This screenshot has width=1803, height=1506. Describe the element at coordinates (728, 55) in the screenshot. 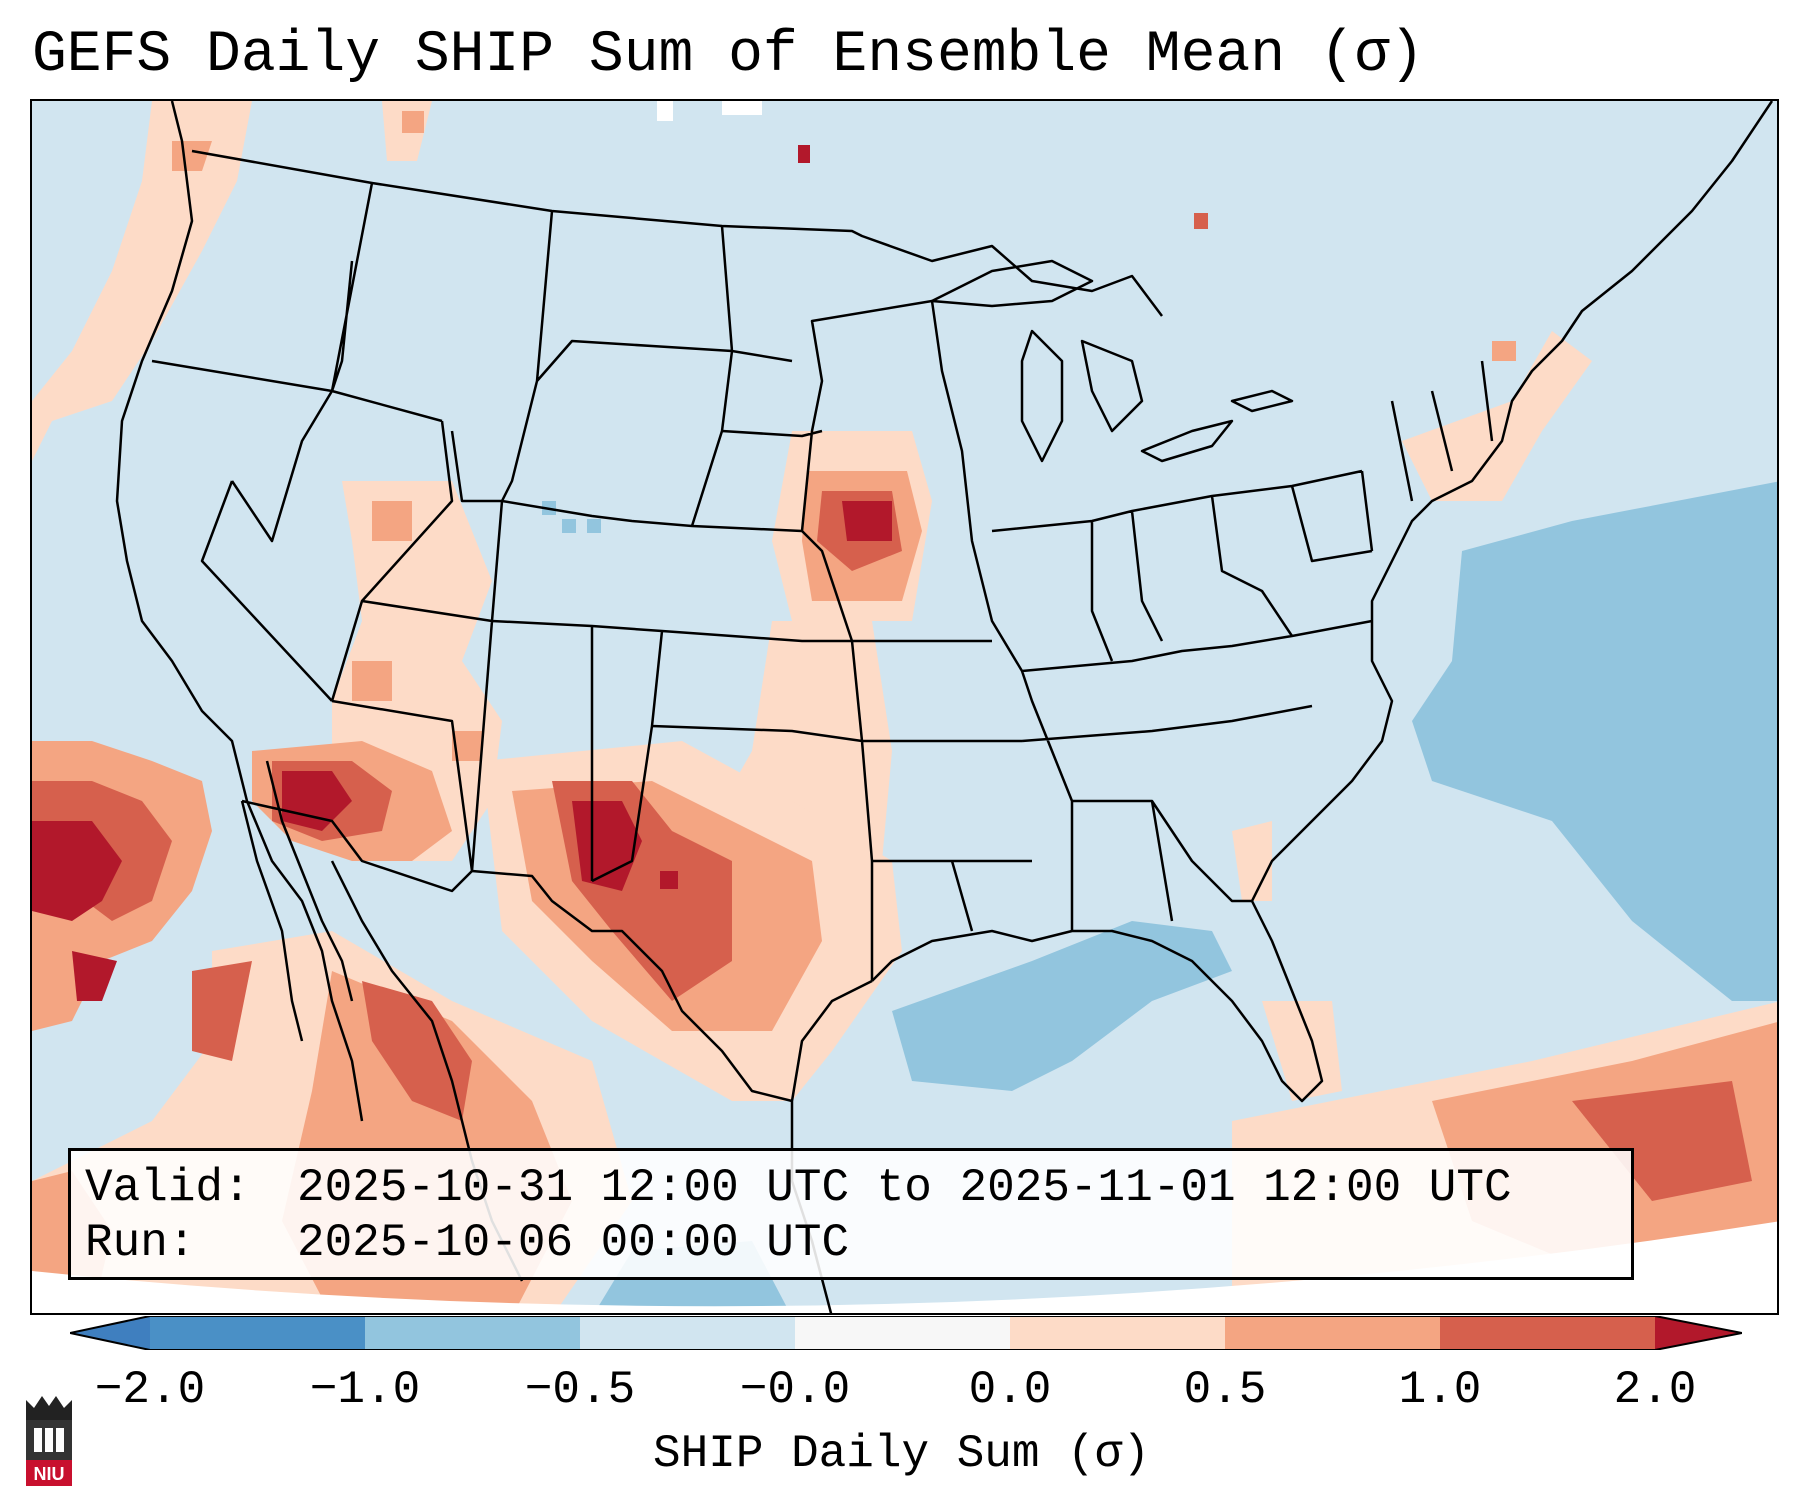

I see `figure-title: GEFS Daily SHIP Sum of Ensemble Mean (σ)` at that location.